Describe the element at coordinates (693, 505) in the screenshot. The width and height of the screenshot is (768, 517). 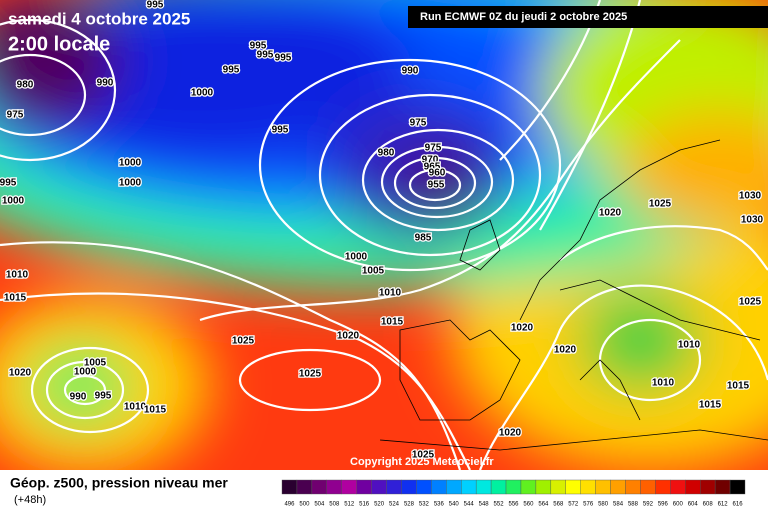
I see `scale-label: 604` at that location.